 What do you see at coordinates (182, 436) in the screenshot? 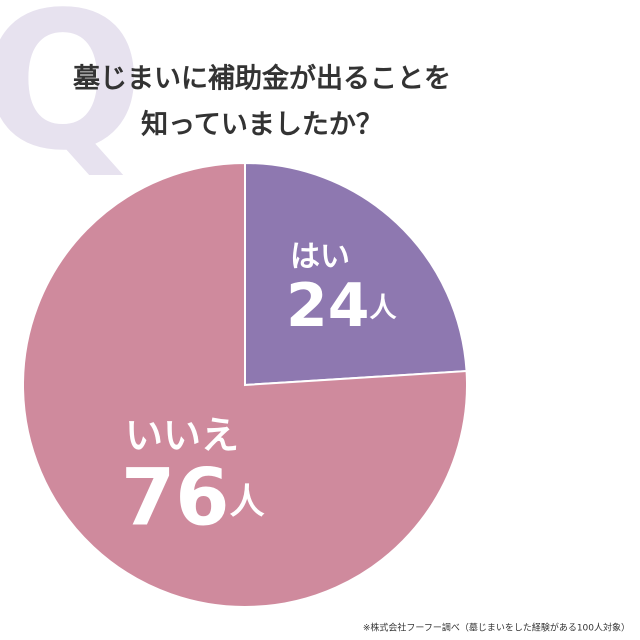
I see `category-label: いいえ` at bounding box center [182, 436].